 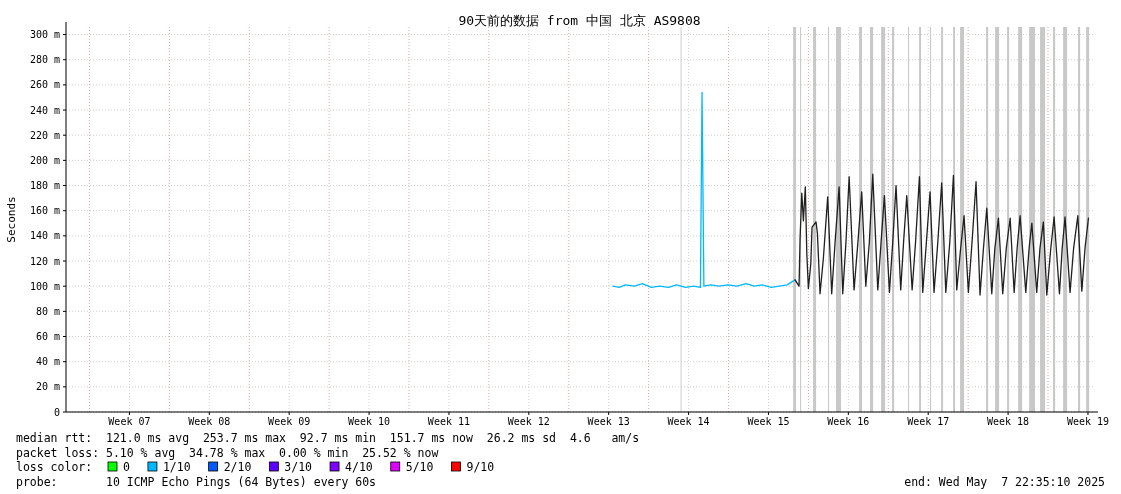 What do you see at coordinates (44, 236) in the screenshot?
I see `y-tick-label: 140 m` at bounding box center [44, 236].